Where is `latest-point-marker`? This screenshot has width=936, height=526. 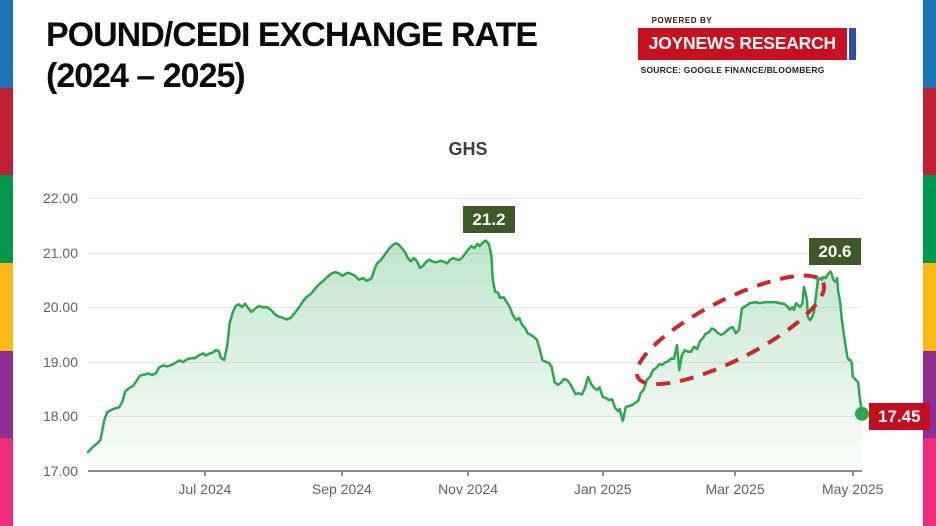
latest-point-marker is located at coordinates (862, 413).